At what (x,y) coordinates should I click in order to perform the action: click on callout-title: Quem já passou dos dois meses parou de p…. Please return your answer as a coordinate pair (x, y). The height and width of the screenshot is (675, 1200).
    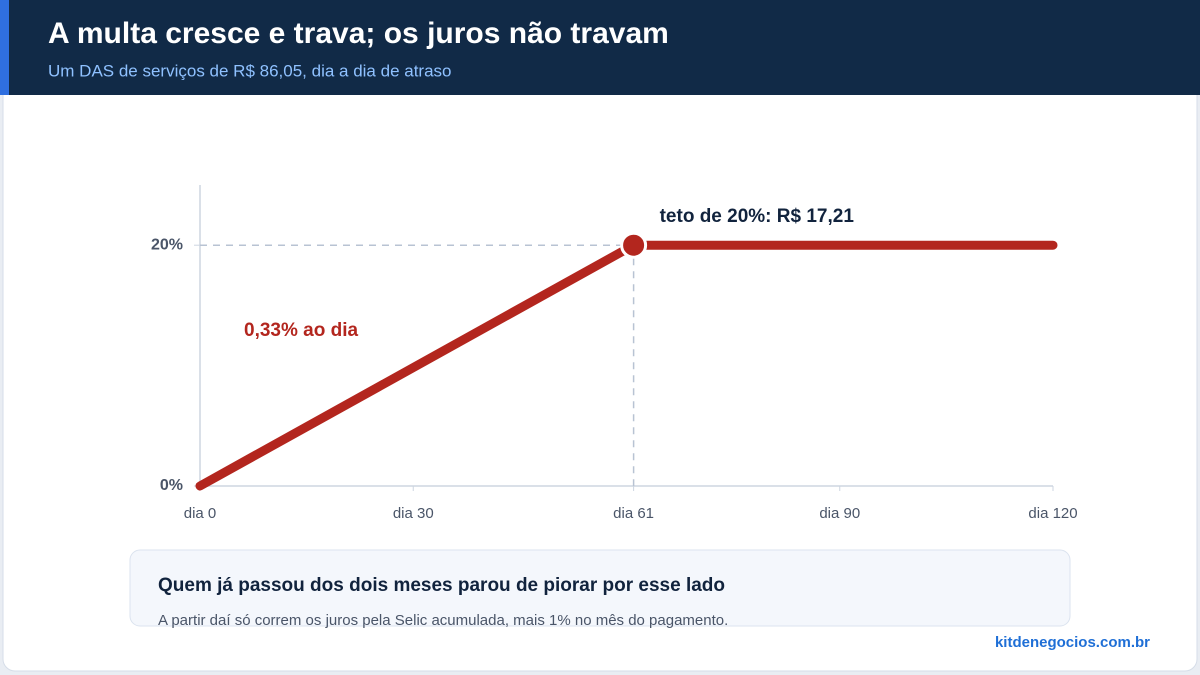
    Looking at the image, I should click on (441, 585).